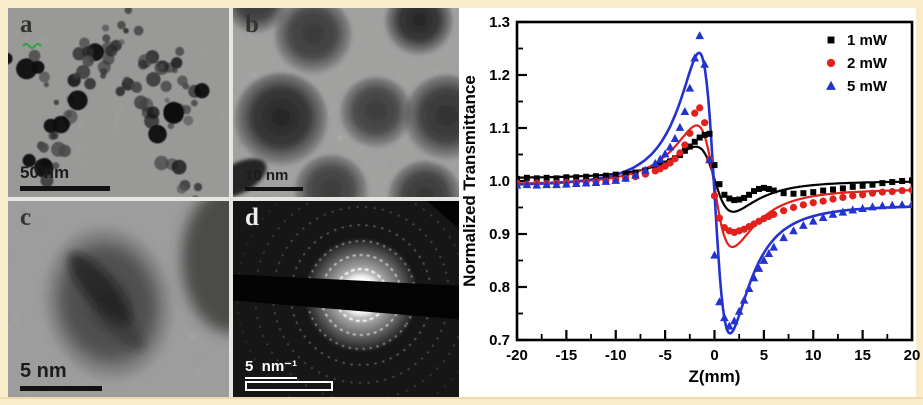 The height and width of the screenshot is (405, 923). I want to click on x-tick-label: 20, so click(912, 355).